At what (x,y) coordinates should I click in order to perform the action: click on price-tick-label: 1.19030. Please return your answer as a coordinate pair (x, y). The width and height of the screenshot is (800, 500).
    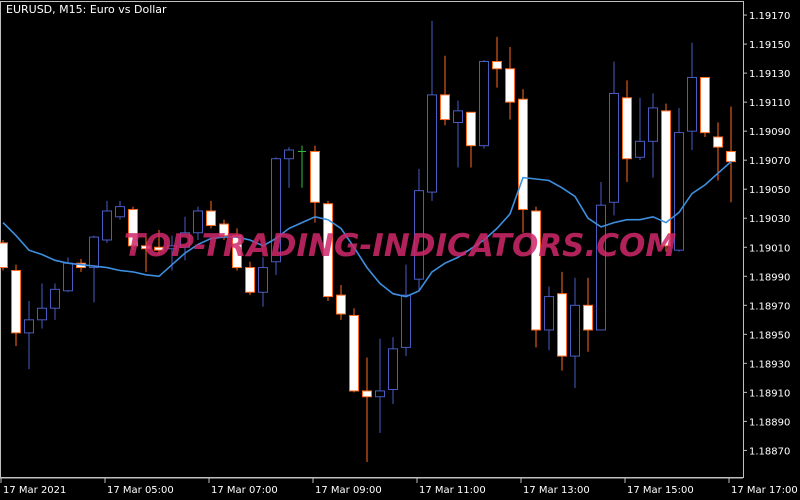
    Looking at the image, I should click on (769, 219).